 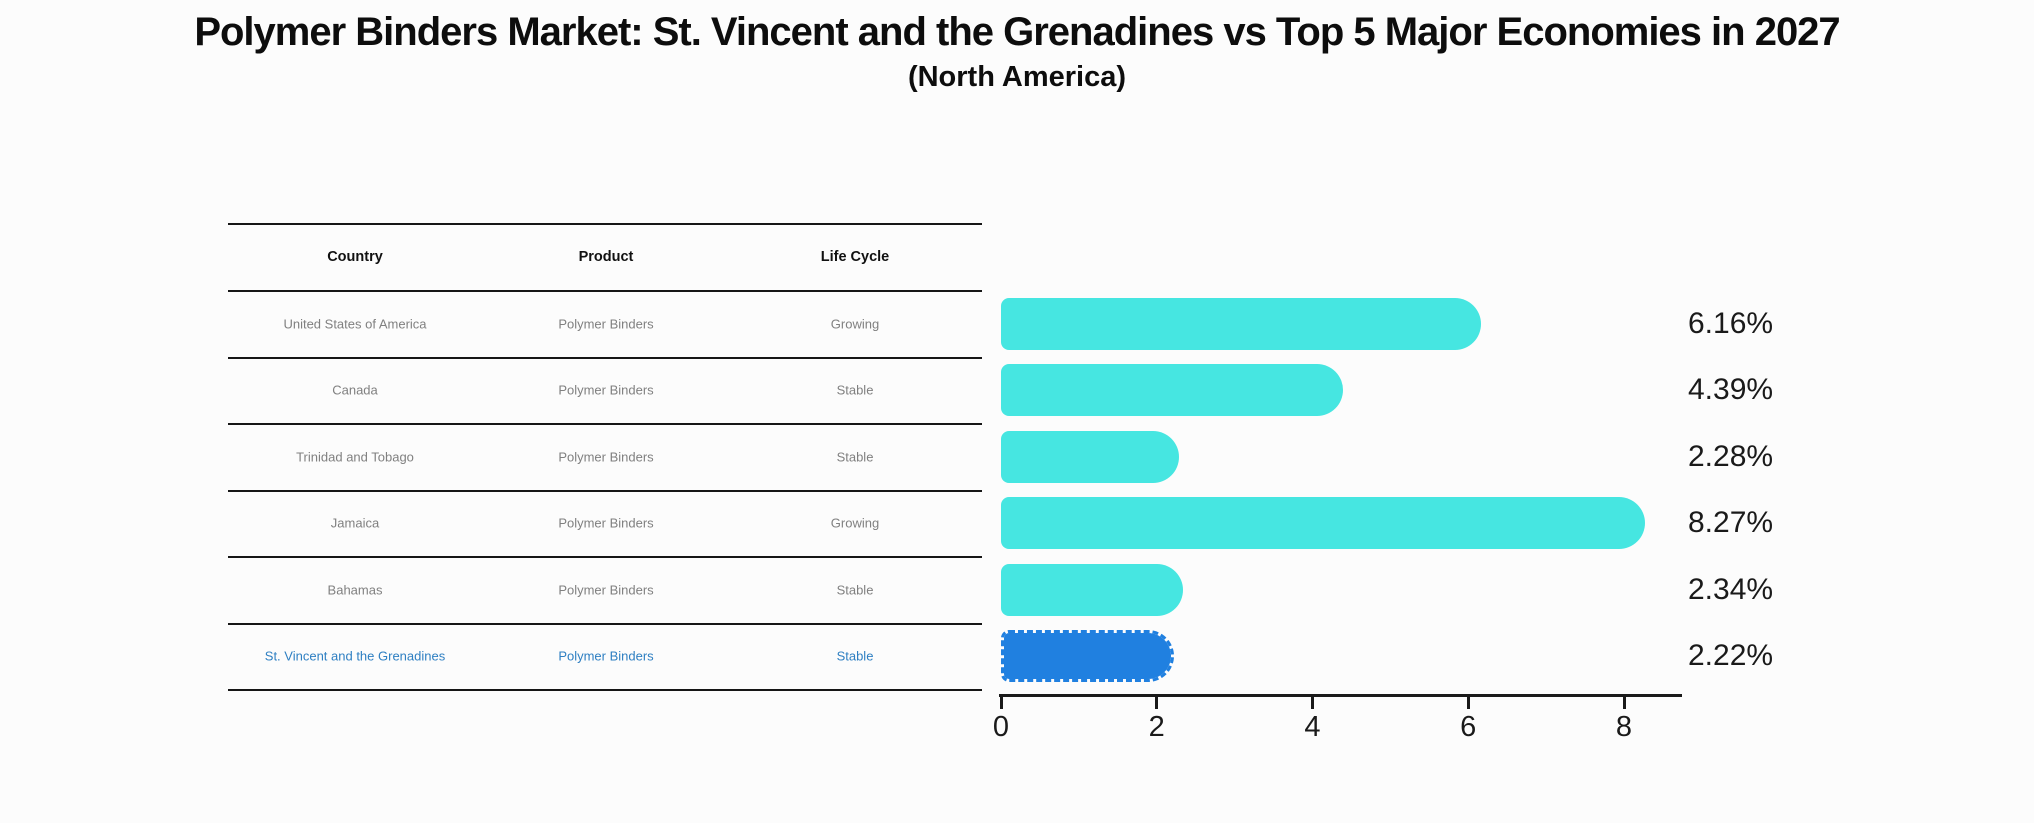 I want to click on table-cell-country: United States of America, so click(x=355, y=323).